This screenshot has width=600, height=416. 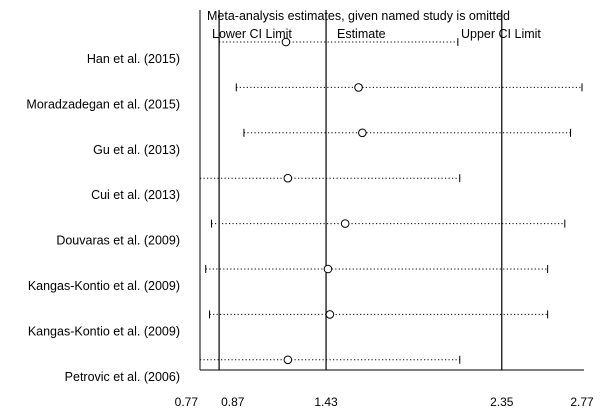 I want to click on x-tick-label: 0.77, so click(x=187, y=402).